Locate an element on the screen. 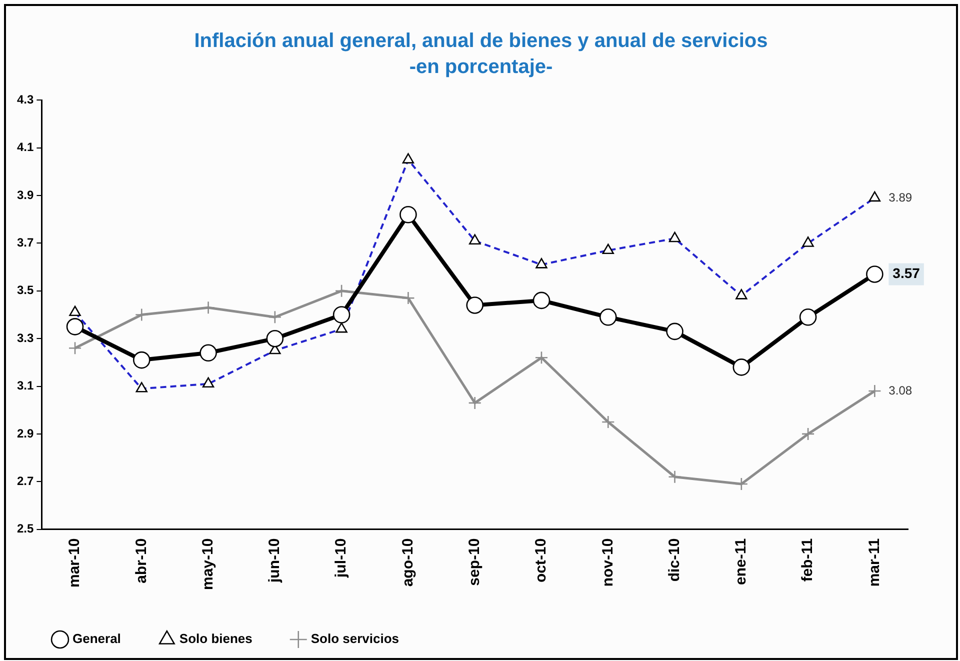 The image size is (960, 661). x-tick-label: mar-10 is located at coordinates (75, 563).